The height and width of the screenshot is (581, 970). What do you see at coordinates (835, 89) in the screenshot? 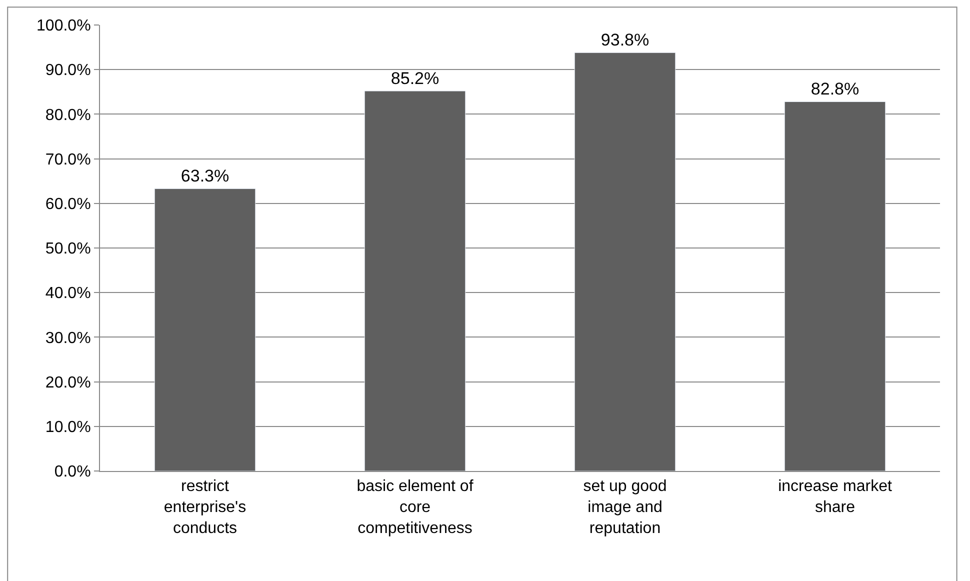
I see `data-label: 82.8%` at bounding box center [835, 89].